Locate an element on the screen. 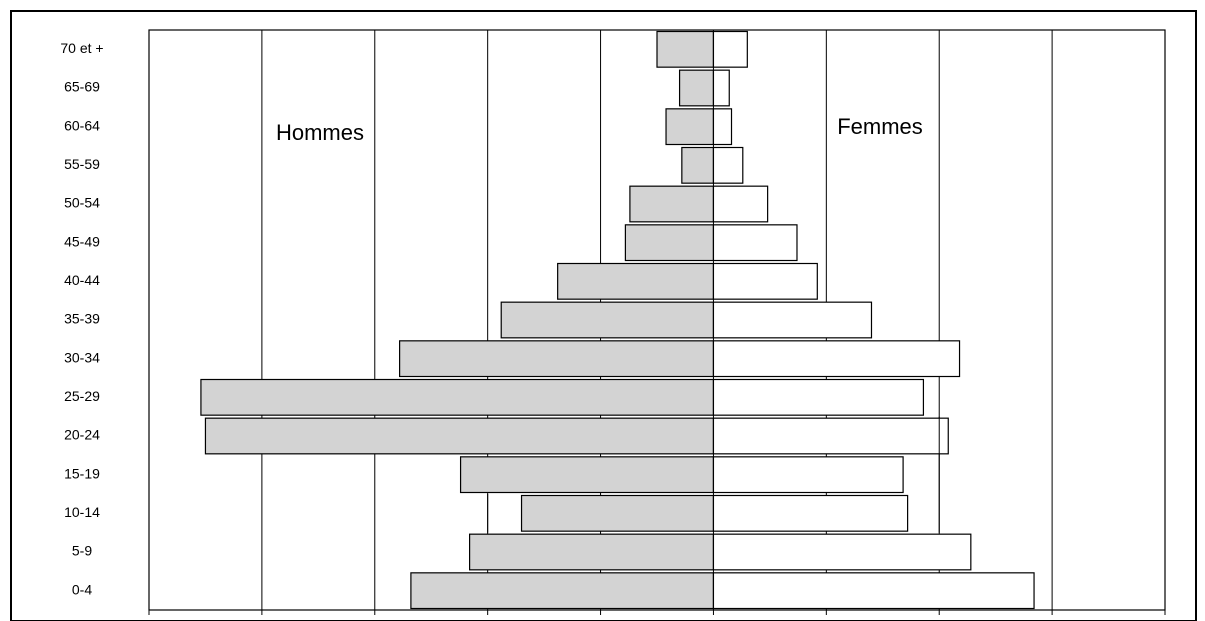  category-label: 15-19 is located at coordinates (82, 473).